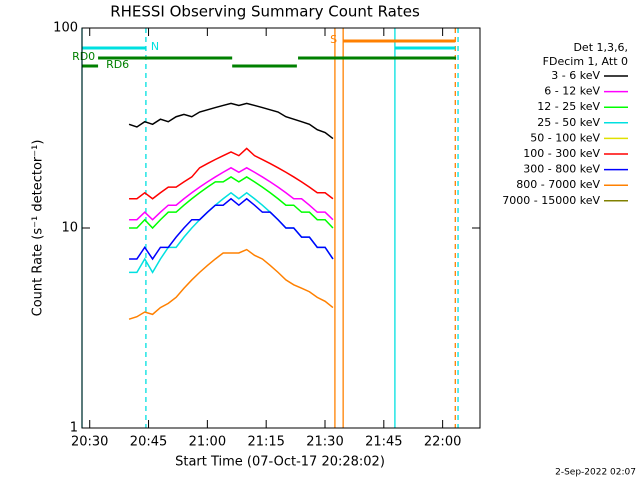 The height and width of the screenshot is (480, 640). Describe the element at coordinates (207, 442) in the screenshot. I see `x-tick-label: 21:00` at that location.